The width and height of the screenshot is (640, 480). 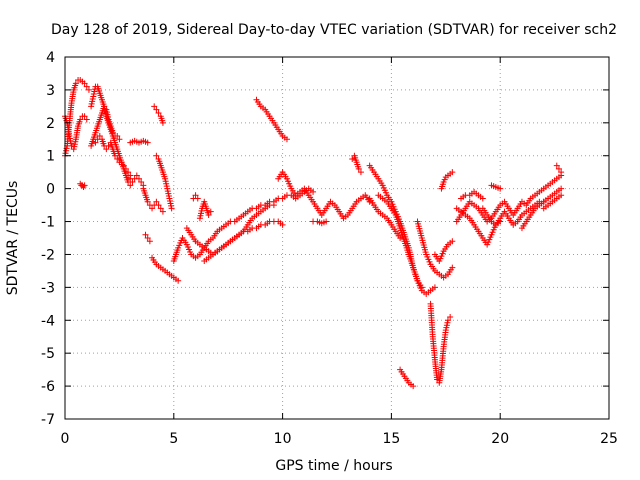 I want to click on x-tick-label: 10, so click(x=283, y=439).